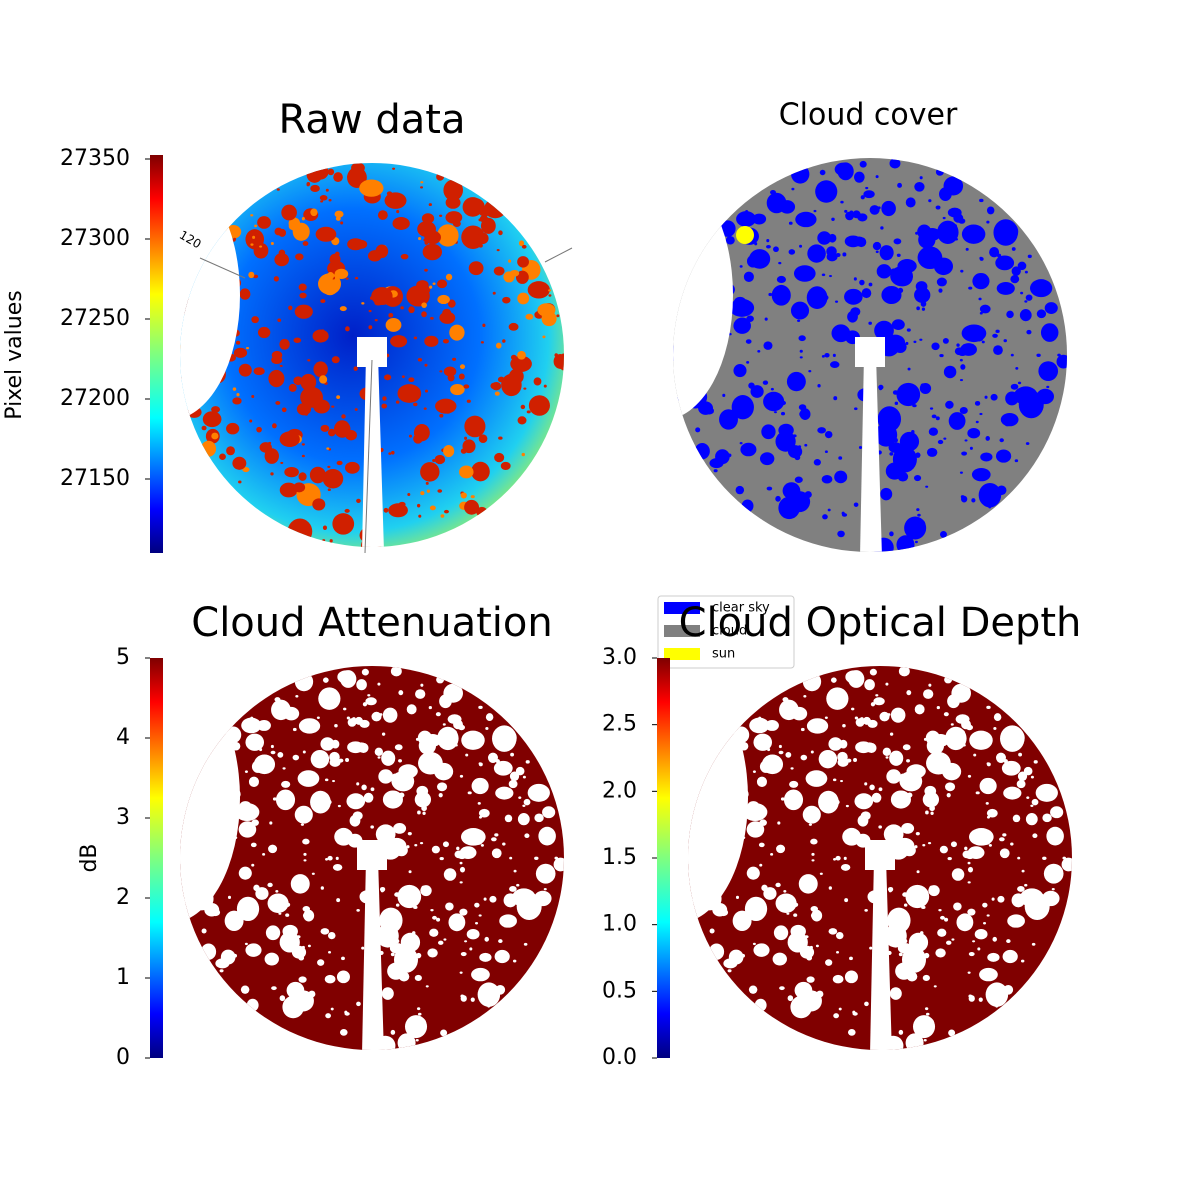 This screenshot has width=1200, height=1200. What do you see at coordinates (123, 1057) in the screenshot?
I see `colorbar-tick-label: 0` at bounding box center [123, 1057].